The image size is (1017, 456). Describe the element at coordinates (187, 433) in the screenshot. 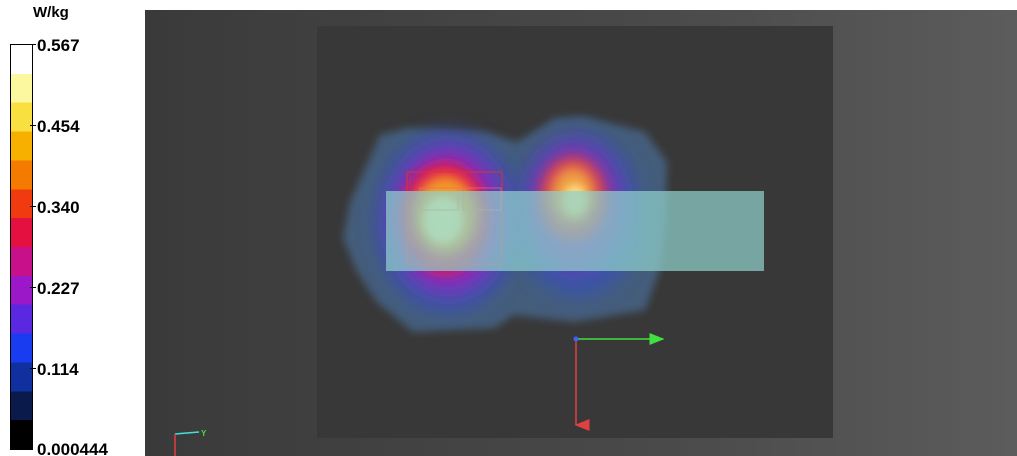

I see `mini-x-axis` at that location.